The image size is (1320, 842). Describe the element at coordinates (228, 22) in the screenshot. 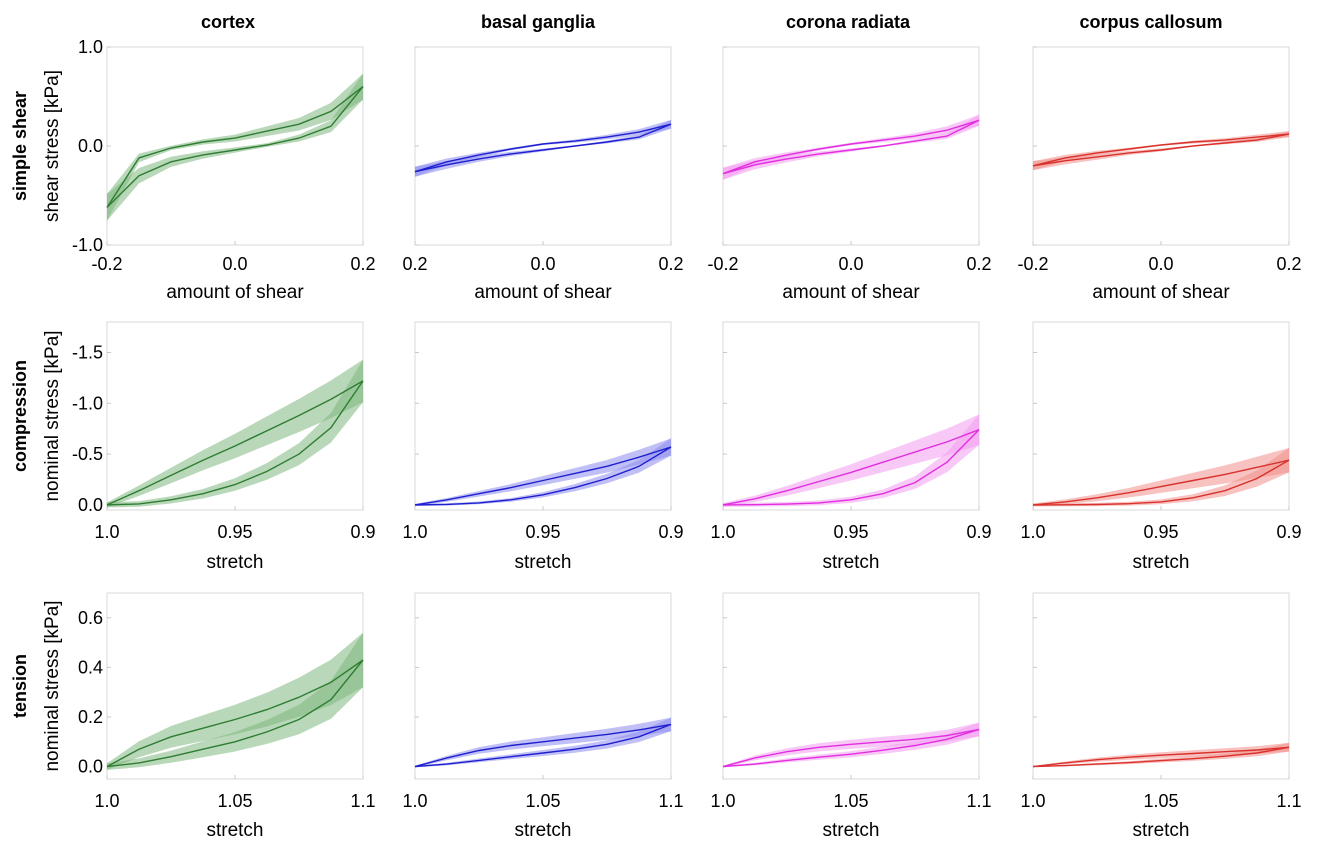

I see `column-title-cortex: cortex` at that location.